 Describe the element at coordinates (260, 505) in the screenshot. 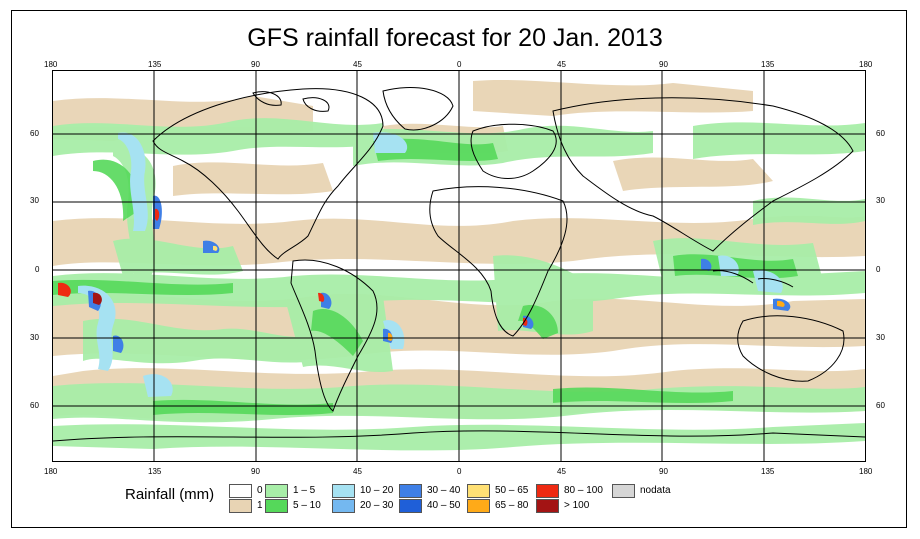

I see `legend-label: 1` at that location.